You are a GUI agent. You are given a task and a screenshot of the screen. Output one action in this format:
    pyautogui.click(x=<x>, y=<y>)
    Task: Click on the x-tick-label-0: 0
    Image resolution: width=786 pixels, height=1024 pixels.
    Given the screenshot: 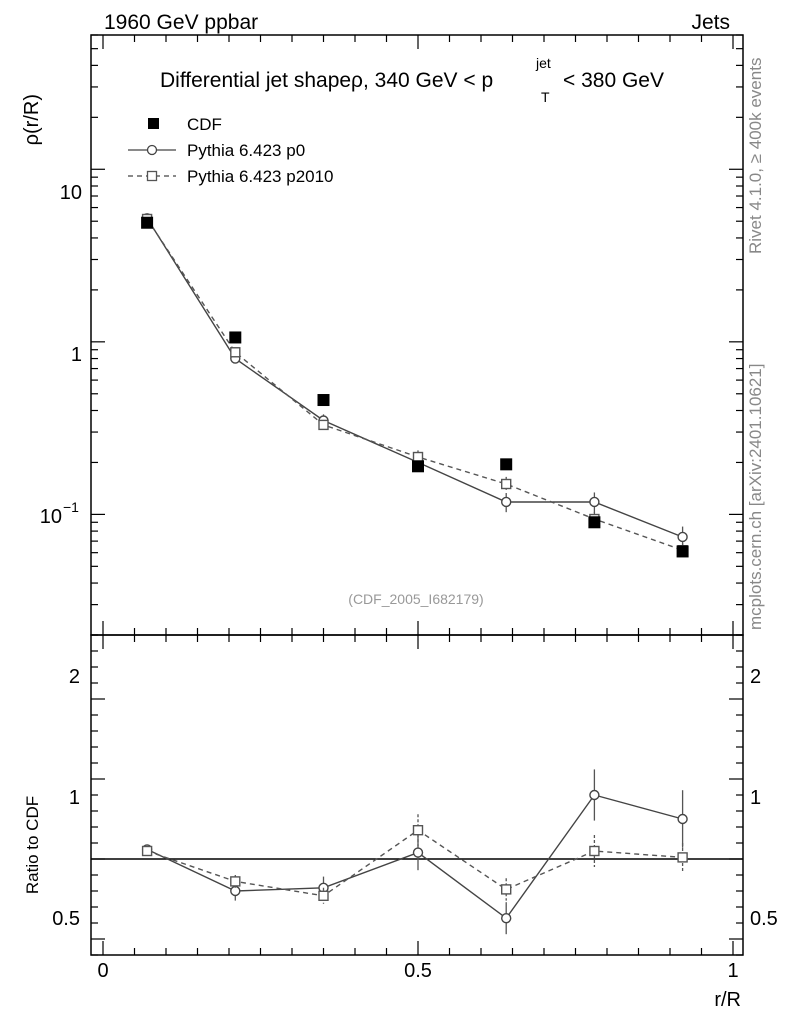 What is the action you would take?
    pyautogui.click(x=102, y=971)
    